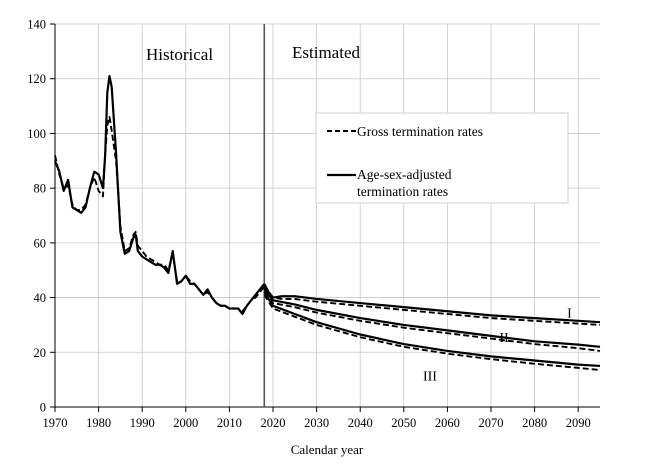  What do you see at coordinates (36, 25) in the screenshot?
I see `y-tick-label: 140` at bounding box center [36, 25].